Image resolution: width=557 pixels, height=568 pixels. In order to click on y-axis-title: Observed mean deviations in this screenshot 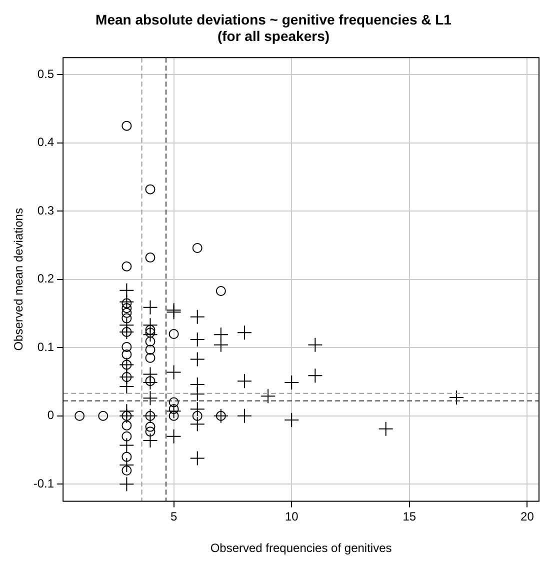, I will do `click(19, 279)`.